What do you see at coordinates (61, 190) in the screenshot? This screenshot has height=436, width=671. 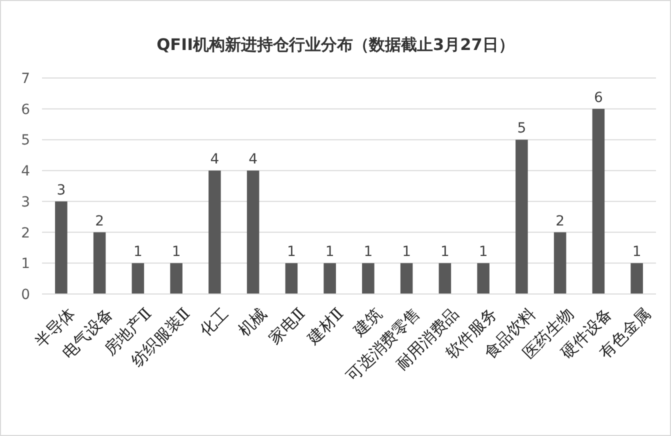 I see `data-label: 3` at bounding box center [61, 190].